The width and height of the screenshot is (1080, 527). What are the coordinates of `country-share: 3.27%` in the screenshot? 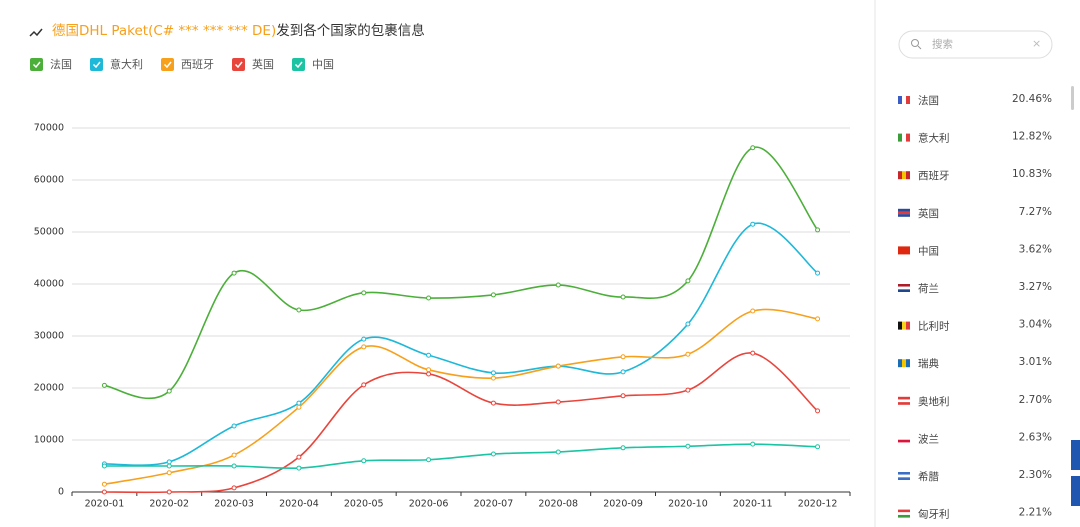 It's located at (1035, 287).